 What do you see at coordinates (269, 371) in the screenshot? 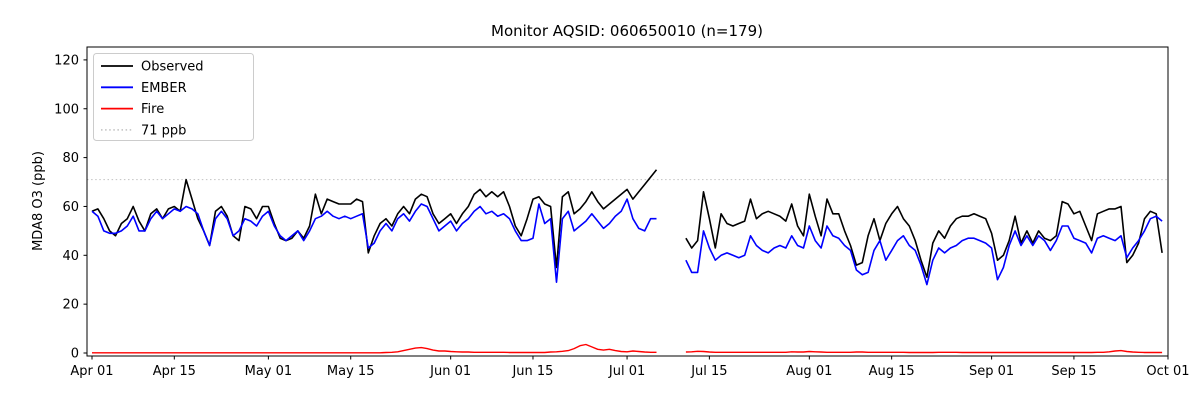
I see `x-tick-label: May 01` at bounding box center [269, 371].